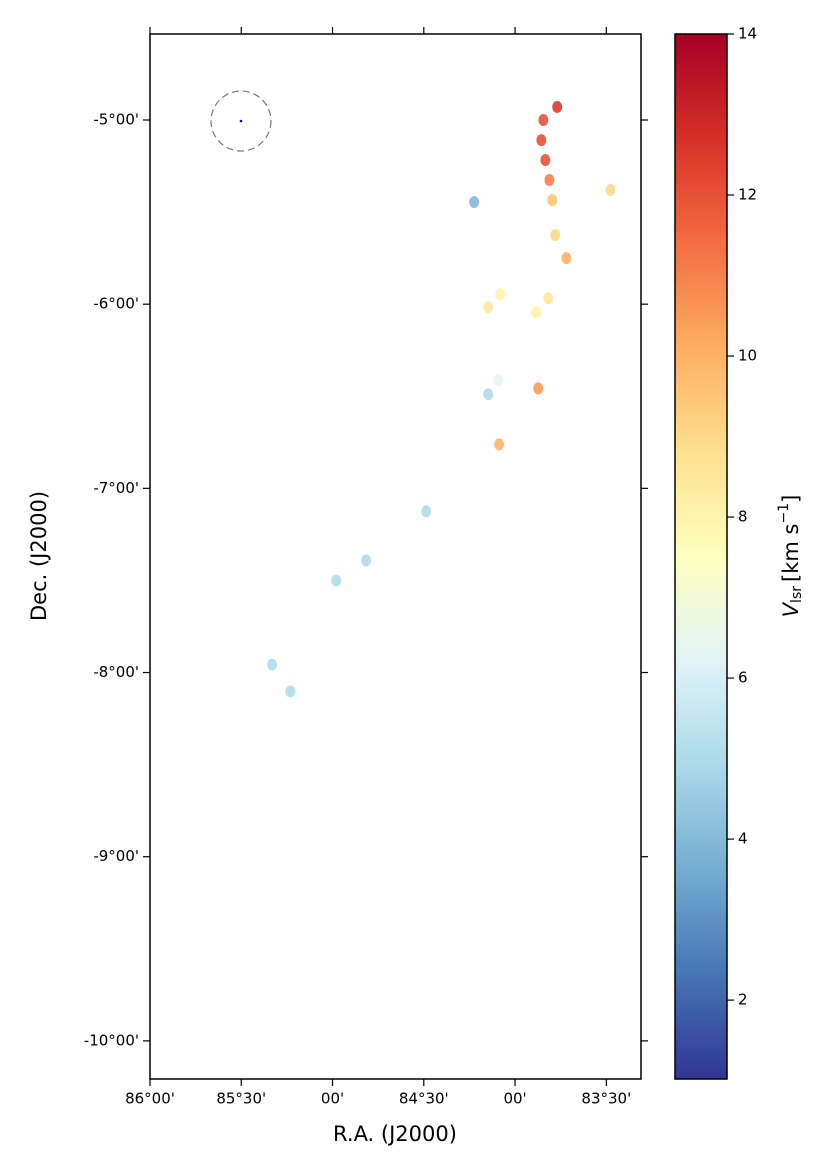  I want to click on y-tick-label: -7°00', so click(116, 488).